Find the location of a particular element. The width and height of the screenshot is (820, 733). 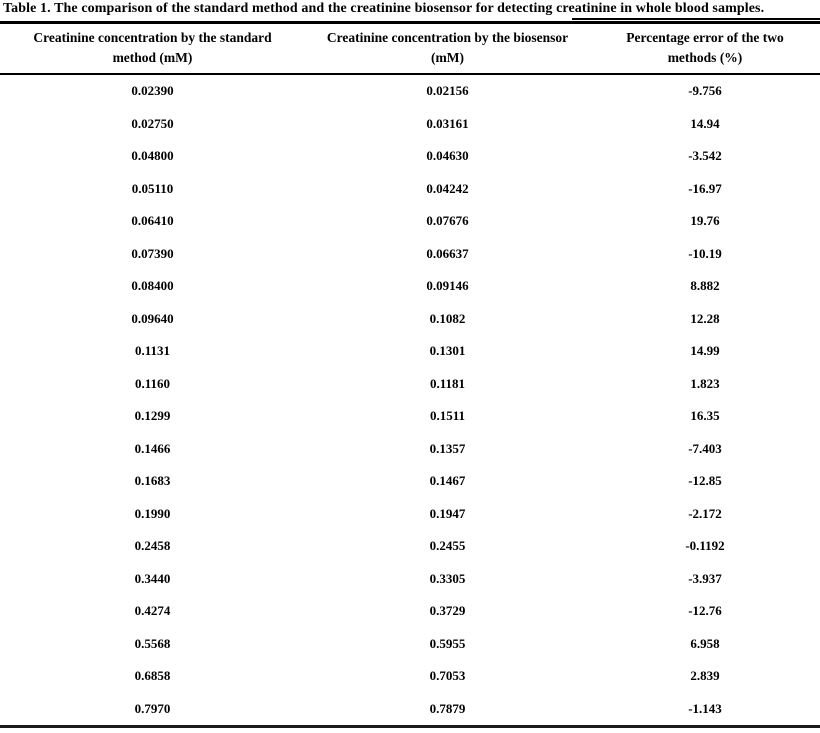

cell-standard-method: 0.2458 is located at coordinates (152, 546).